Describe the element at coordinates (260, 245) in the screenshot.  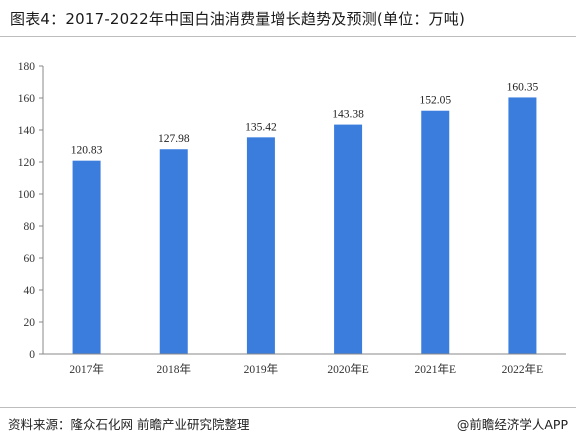
I see `bar-2019年` at that location.